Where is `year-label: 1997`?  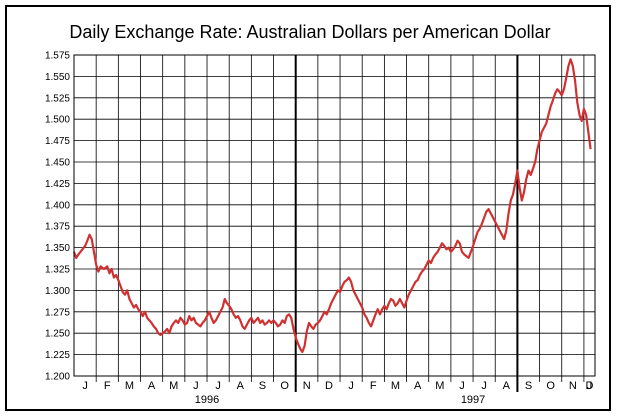 year-label: 1997 is located at coordinates (473, 400).